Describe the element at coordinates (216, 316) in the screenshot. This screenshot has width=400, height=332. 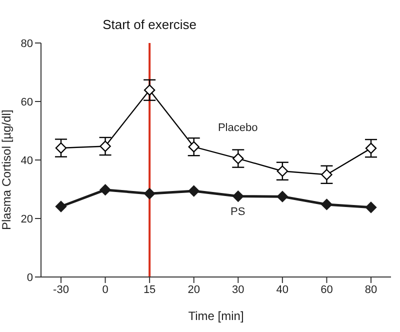
I see `x-axis-title: Time [min]` at that location.